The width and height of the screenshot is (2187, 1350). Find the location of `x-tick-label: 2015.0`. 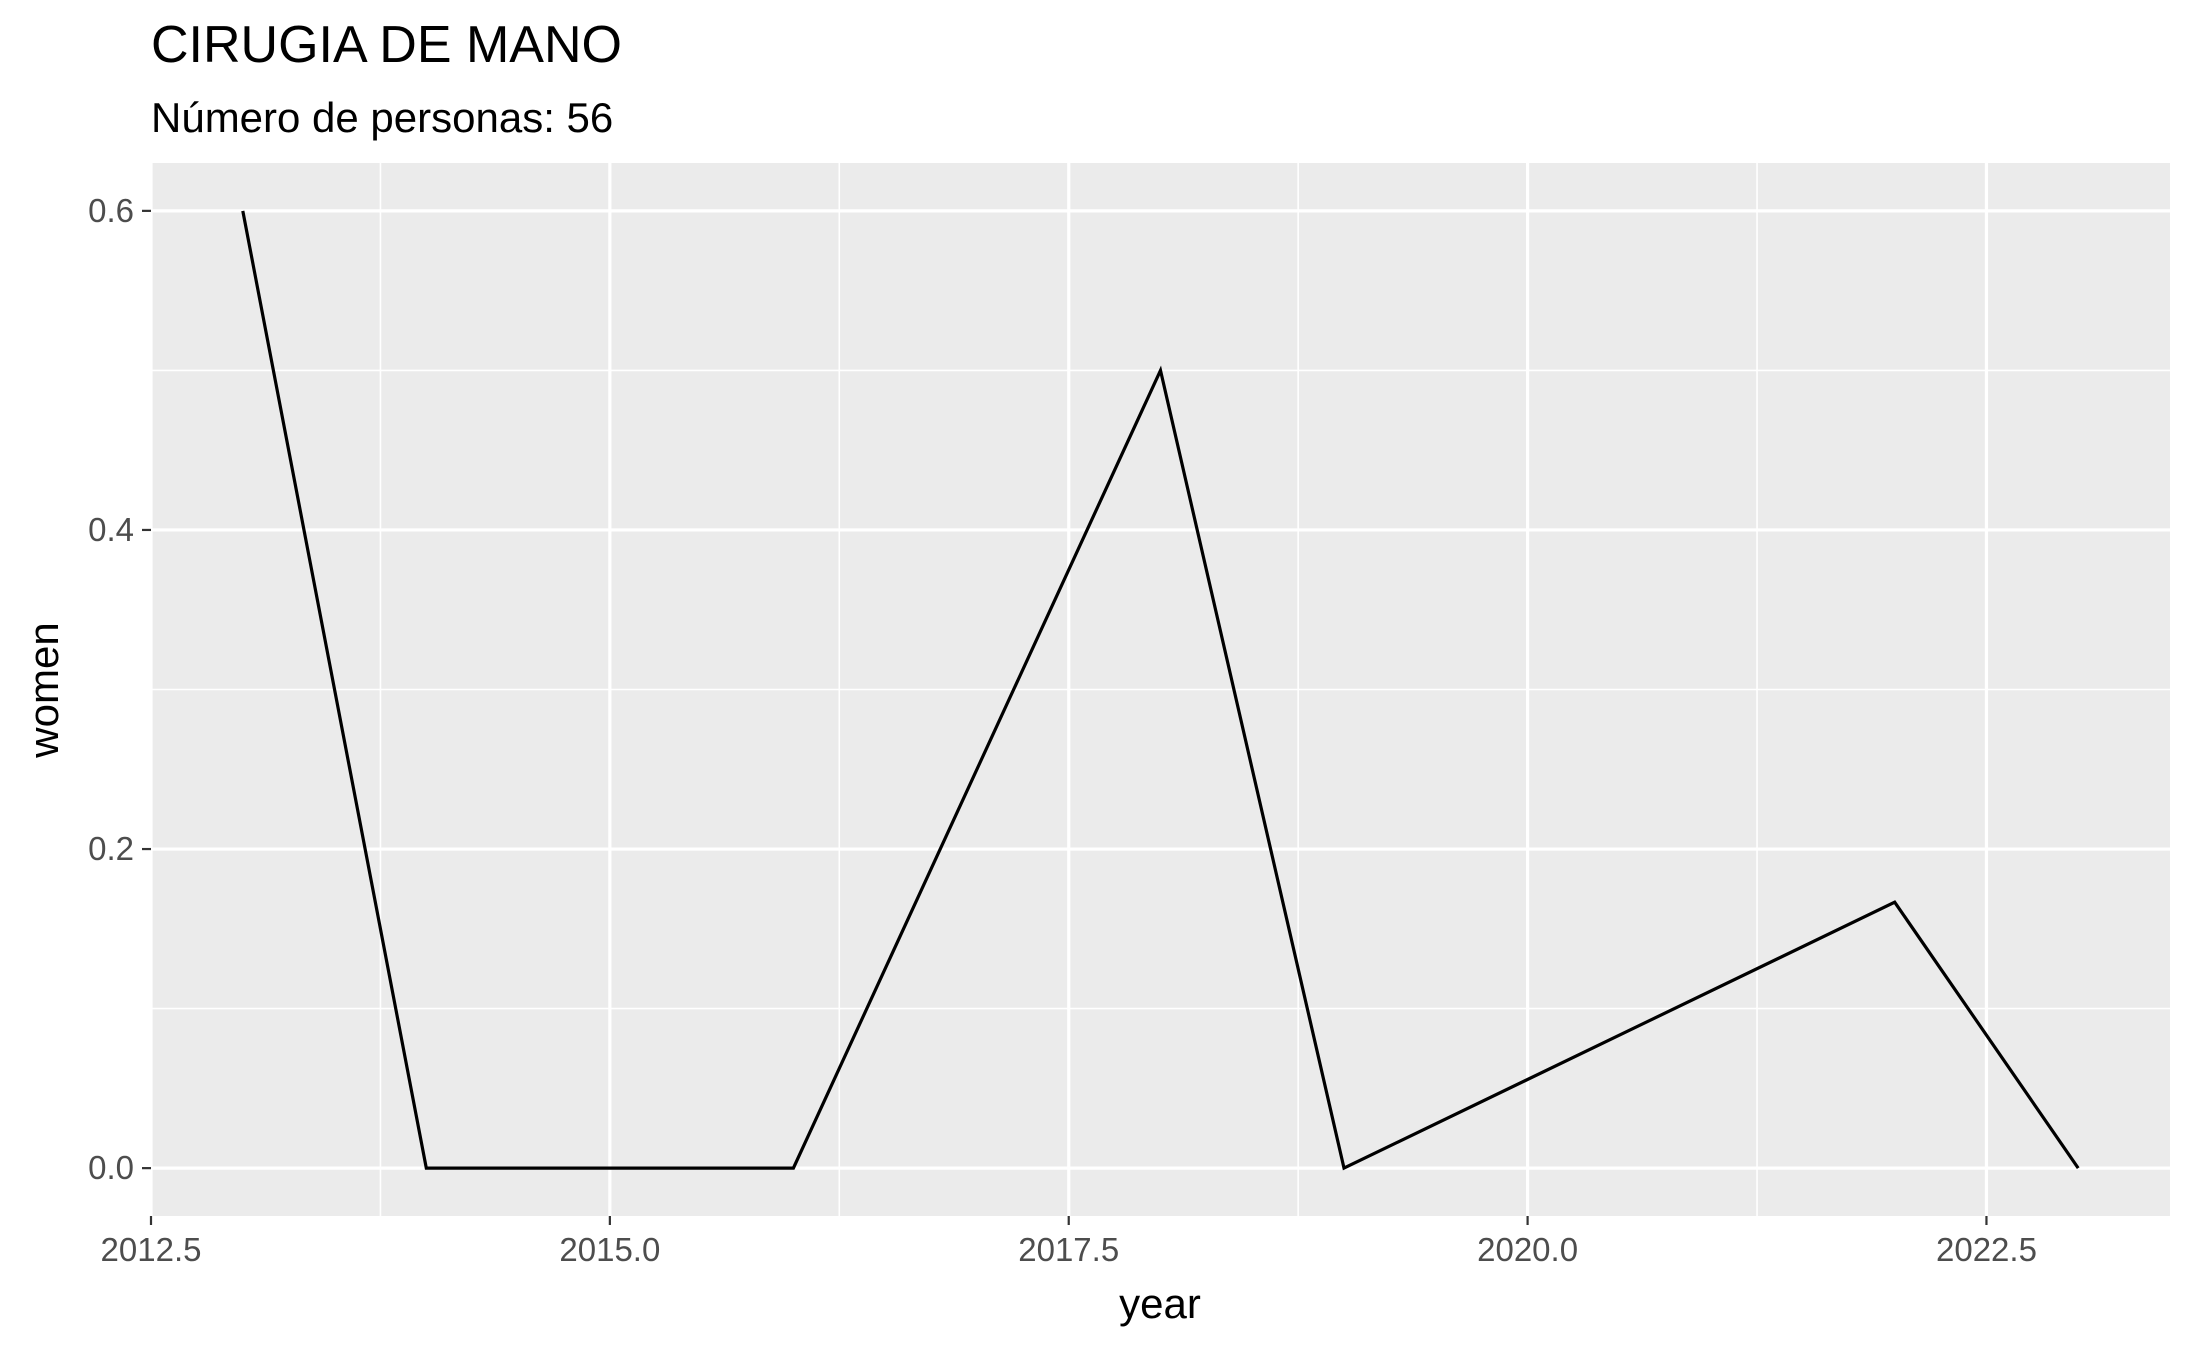

x-tick-label: 2015.0 is located at coordinates (609, 1249).